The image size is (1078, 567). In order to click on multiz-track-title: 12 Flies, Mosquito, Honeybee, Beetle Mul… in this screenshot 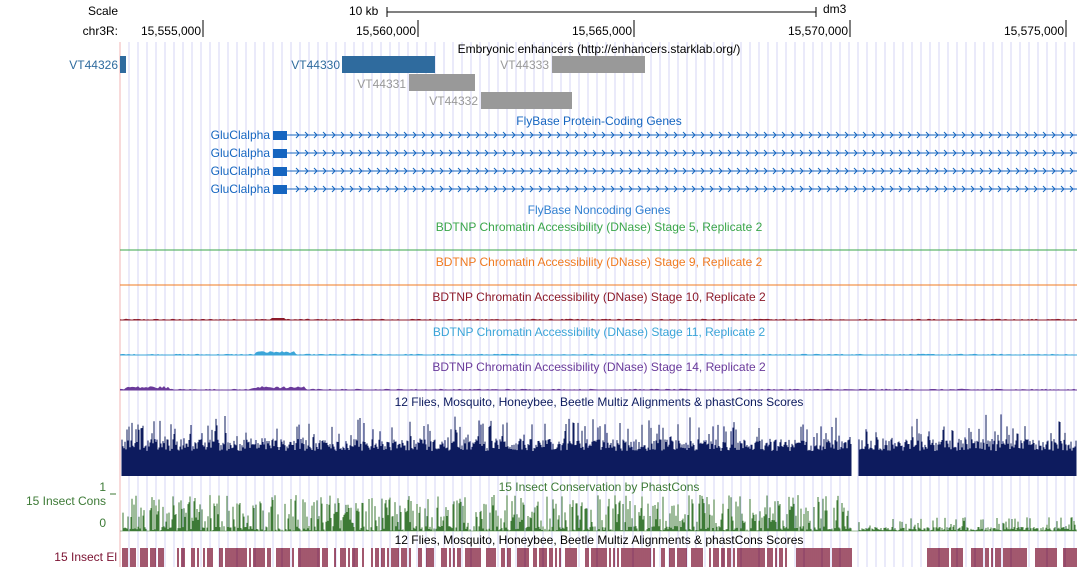, I will do `click(599, 402)`.